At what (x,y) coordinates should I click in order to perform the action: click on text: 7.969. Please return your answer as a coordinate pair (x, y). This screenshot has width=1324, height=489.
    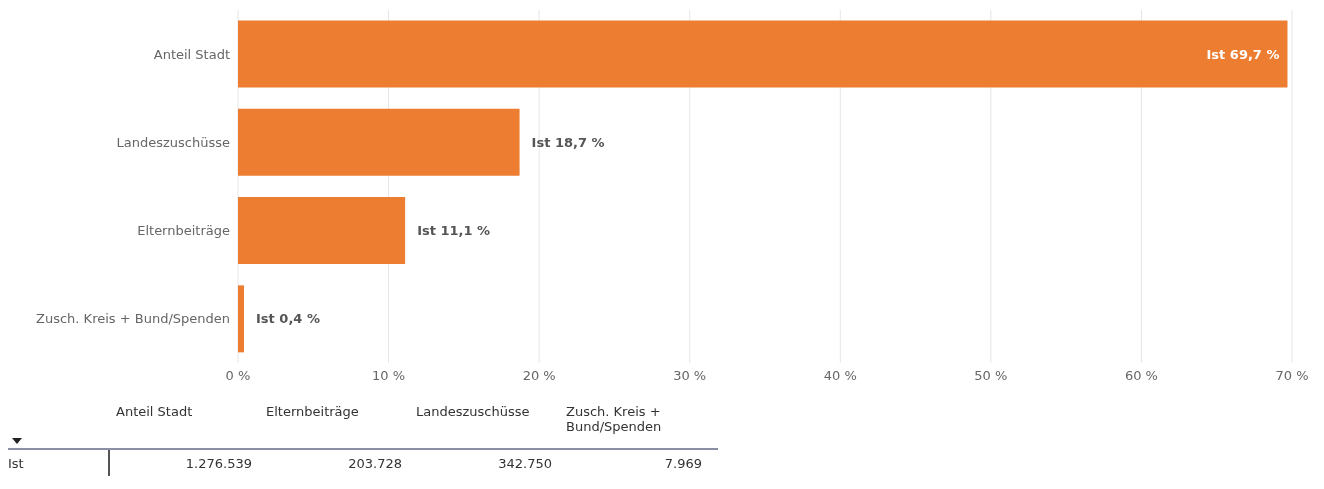
    Looking at the image, I should click on (683, 463).